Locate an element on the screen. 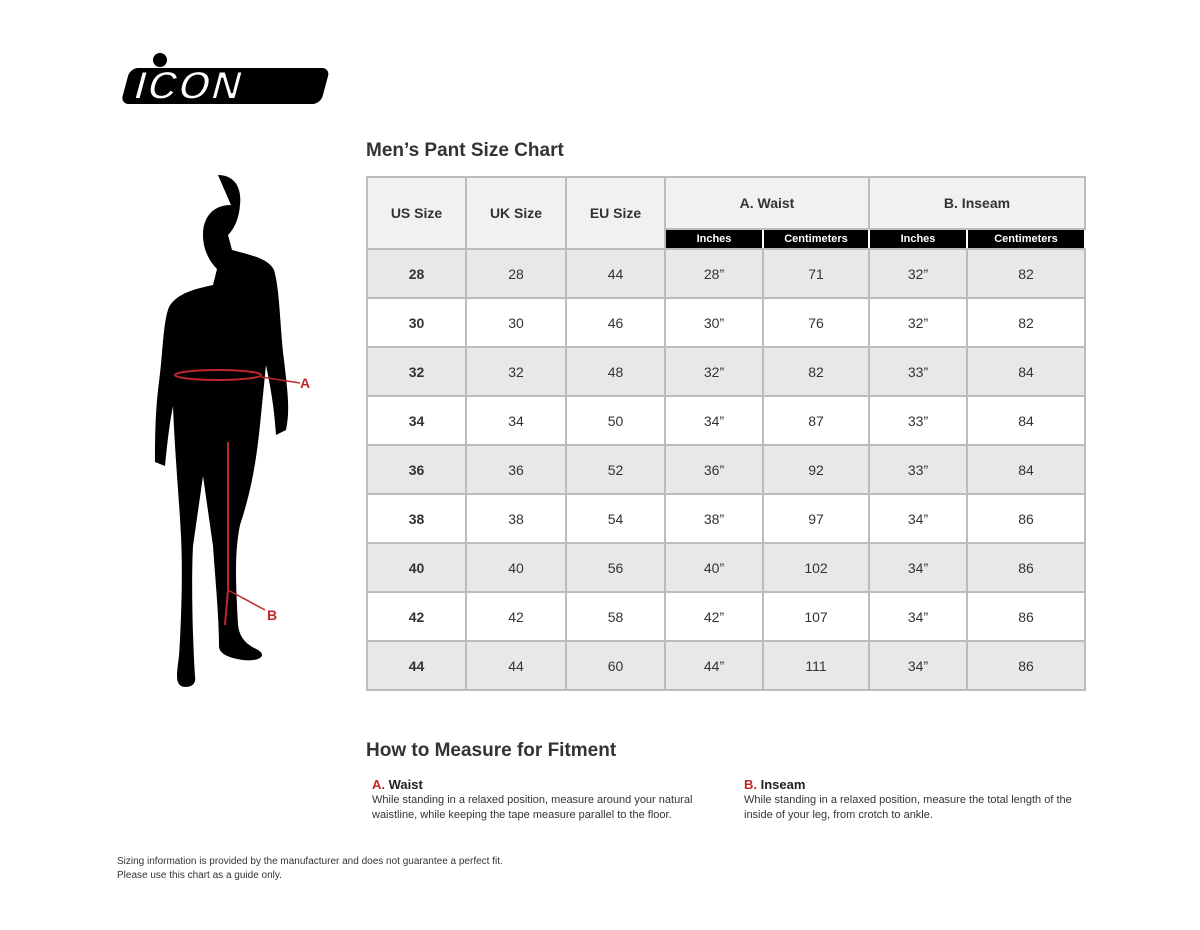  cell-waist-inches: 30” is located at coordinates (714, 322).